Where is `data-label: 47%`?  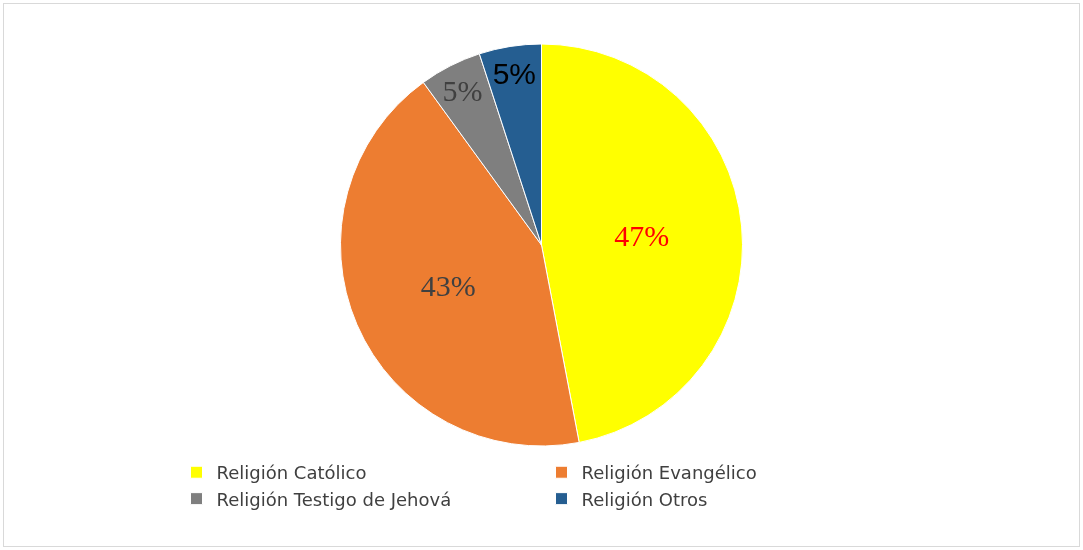 data-label: 47% is located at coordinates (642, 236).